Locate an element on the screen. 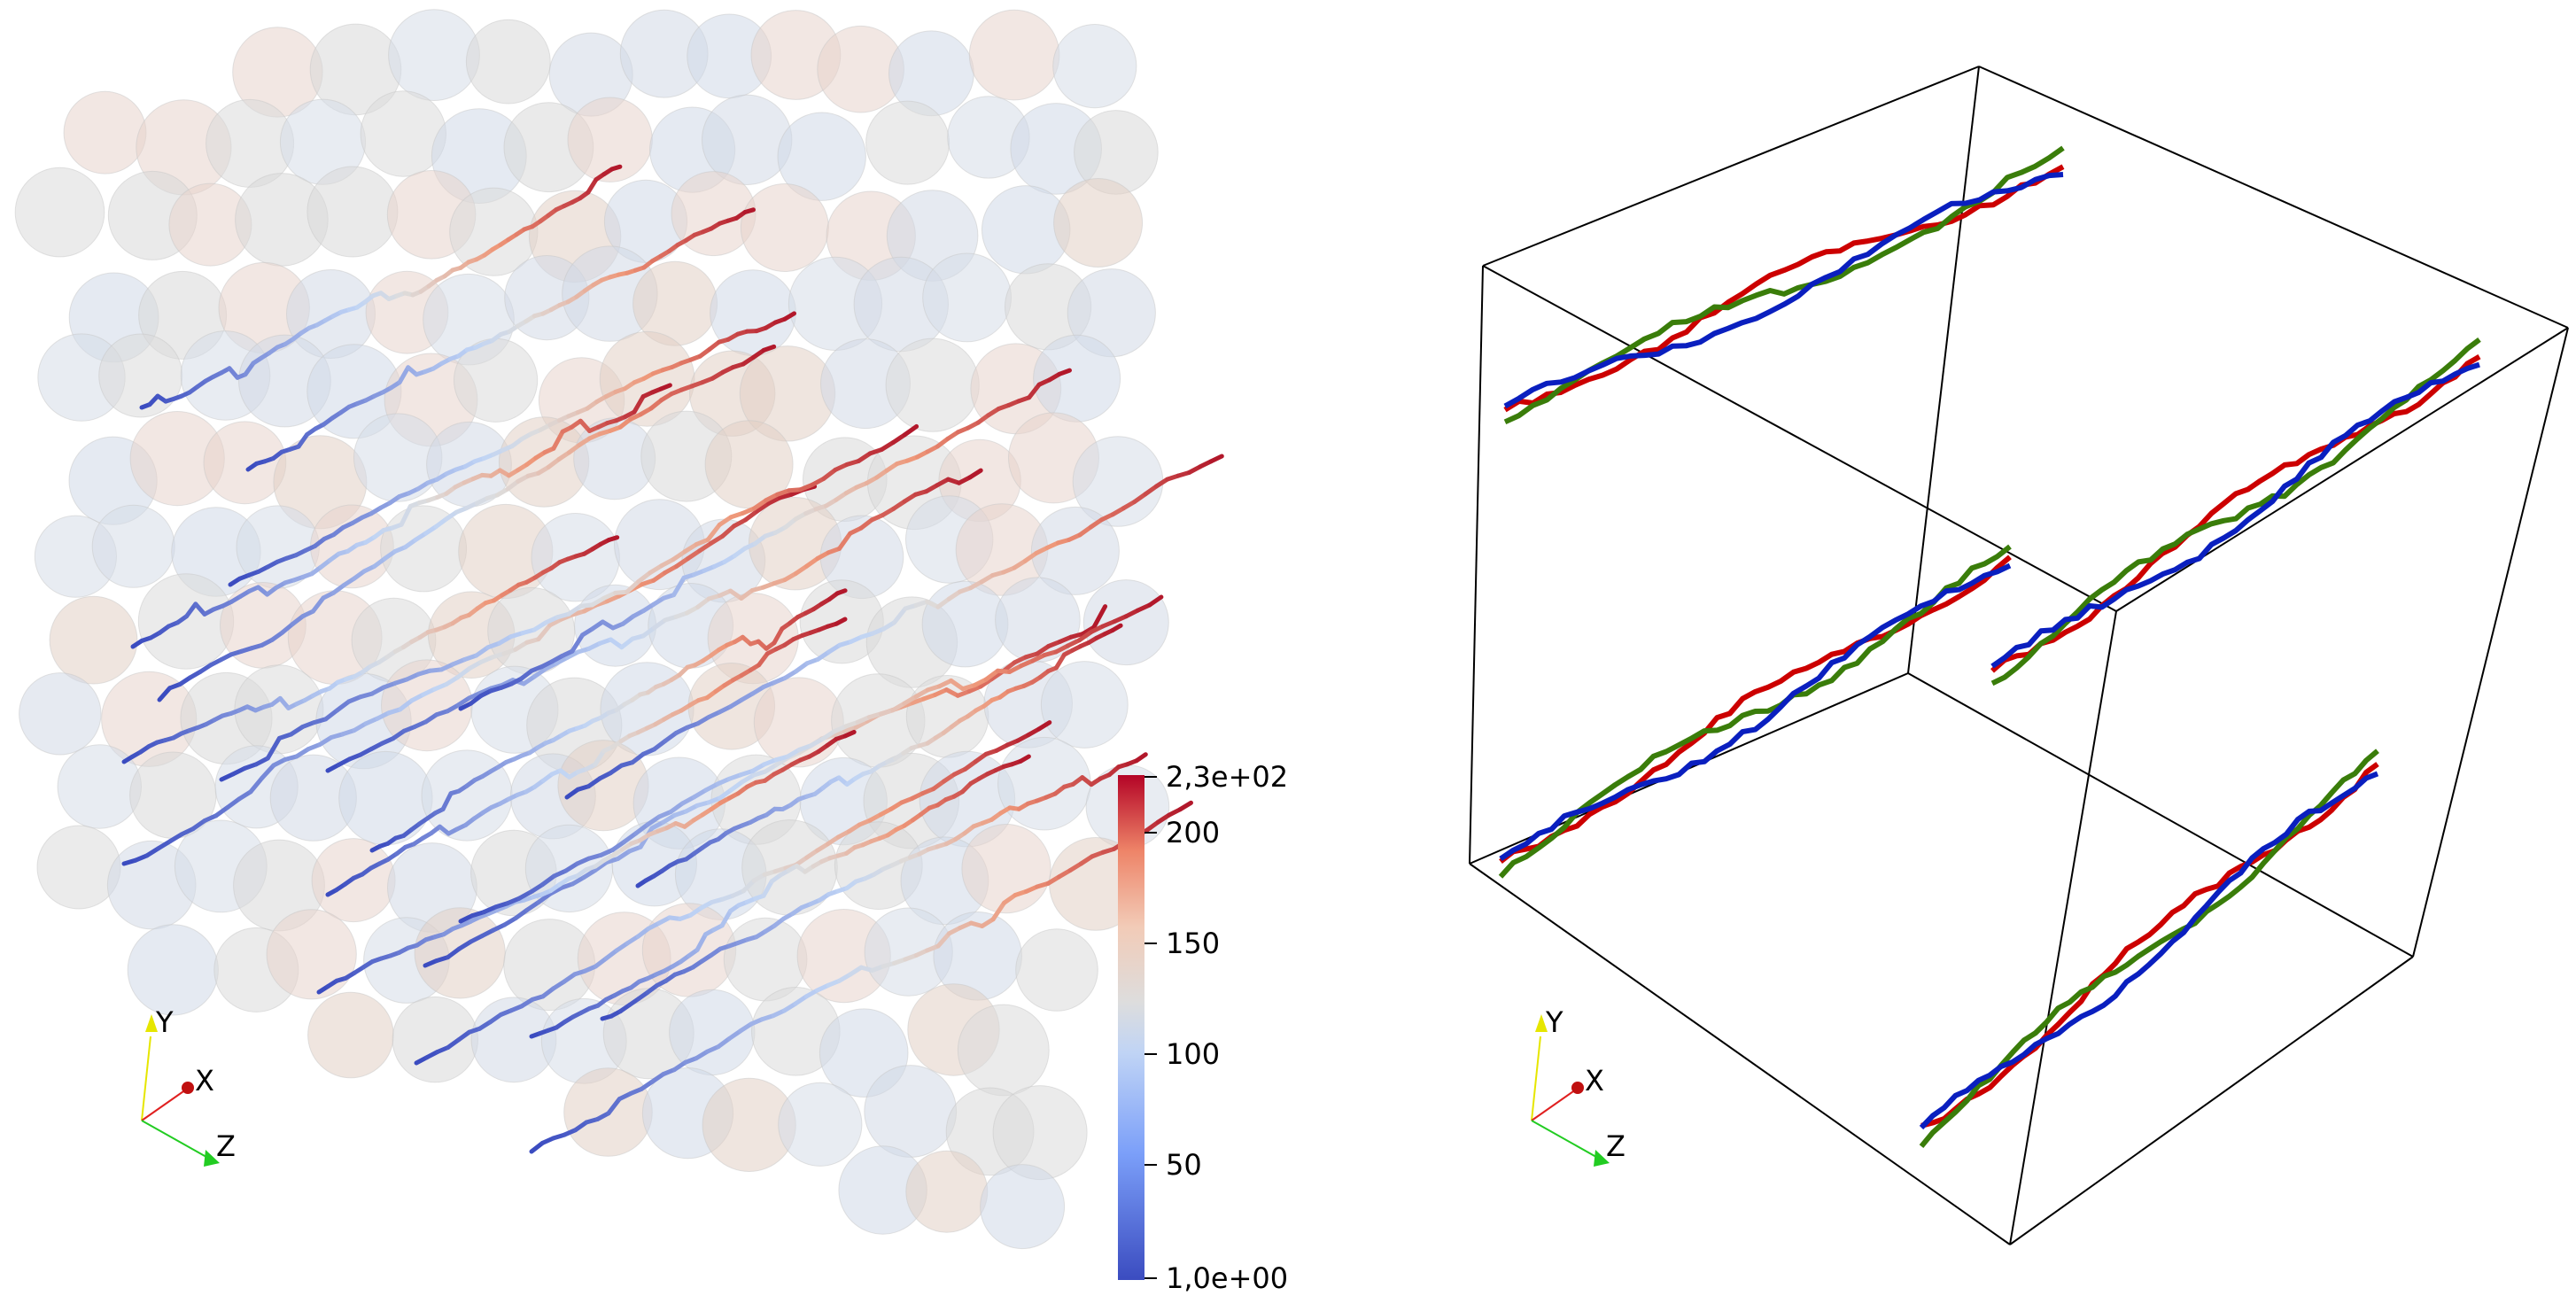 The width and height of the screenshot is (2576, 1311). orientation-axes-left: Y X Z is located at coordinates (188, 1086).